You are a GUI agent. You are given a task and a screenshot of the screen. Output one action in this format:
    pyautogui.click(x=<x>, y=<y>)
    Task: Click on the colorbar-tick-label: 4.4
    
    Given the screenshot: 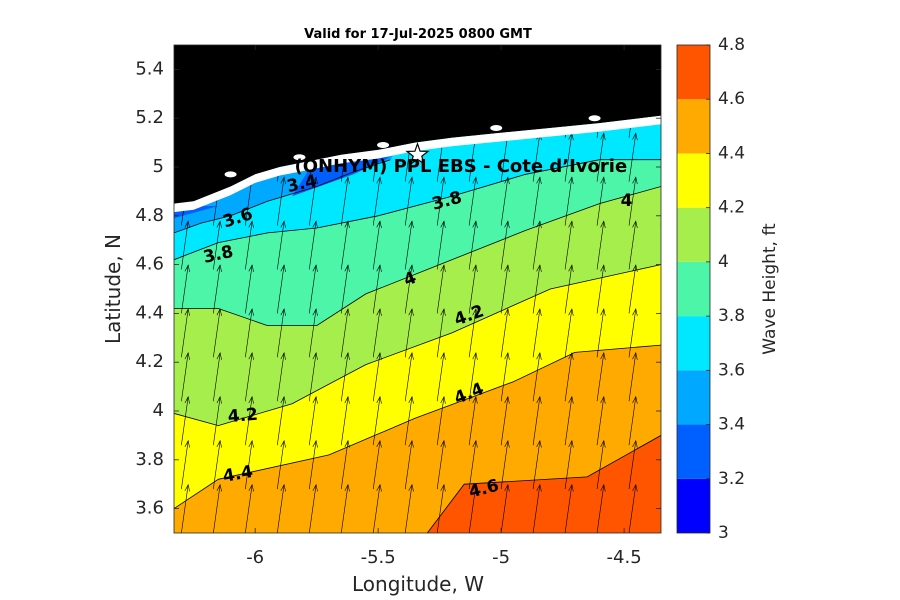 What is the action you would take?
    pyautogui.click(x=731, y=153)
    